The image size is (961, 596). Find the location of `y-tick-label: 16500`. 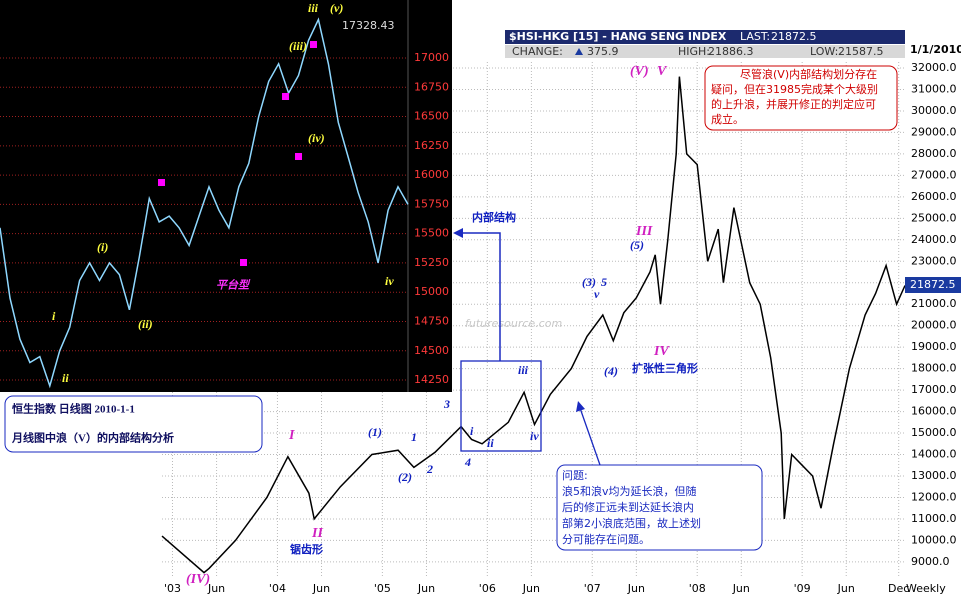

y-tick-label: 16500 is located at coordinates (431, 116).